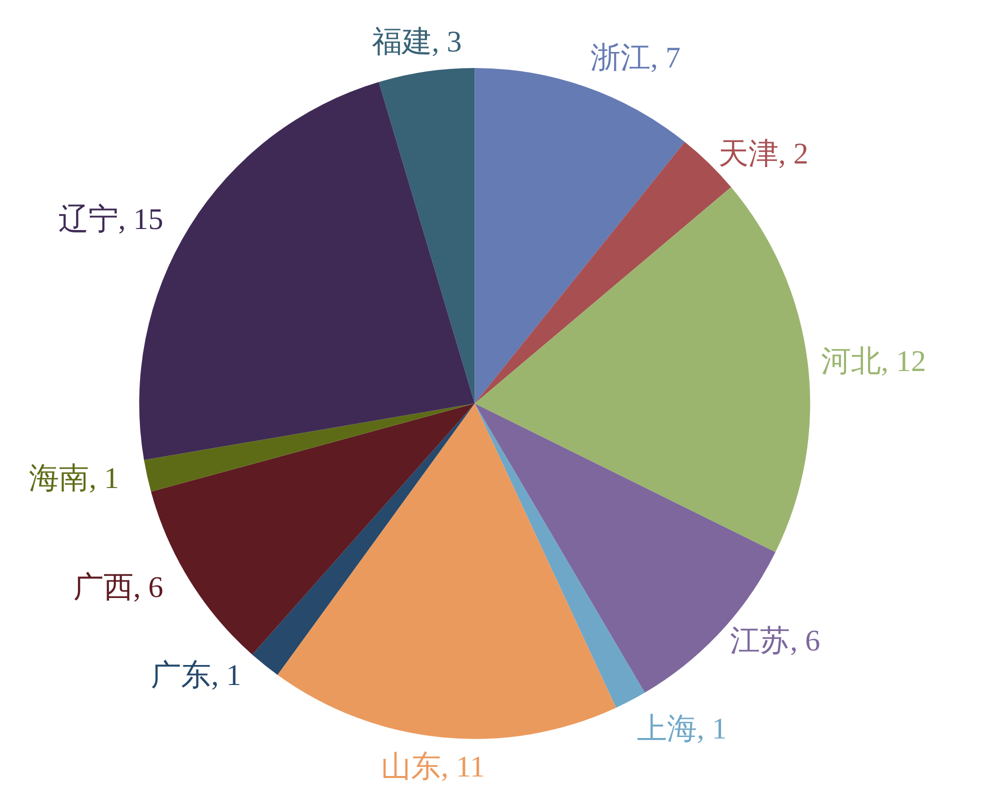 This screenshot has width=1000, height=806. Describe the element at coordinates (903, 361) in the screenshot. I see `data-label: , 12` at that location.